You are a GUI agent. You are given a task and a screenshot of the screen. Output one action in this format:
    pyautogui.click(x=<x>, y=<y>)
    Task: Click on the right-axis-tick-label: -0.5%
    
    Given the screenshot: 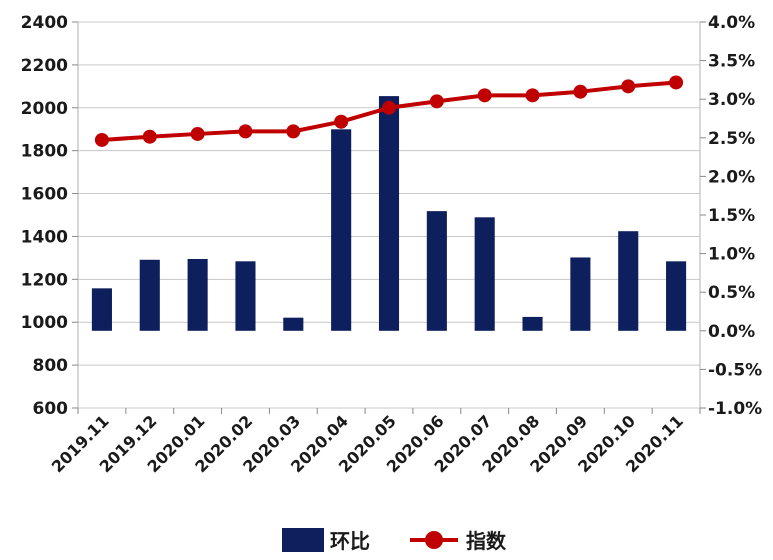 What is the action you would take?
    pyautogui.click(x=735, y=370)
    